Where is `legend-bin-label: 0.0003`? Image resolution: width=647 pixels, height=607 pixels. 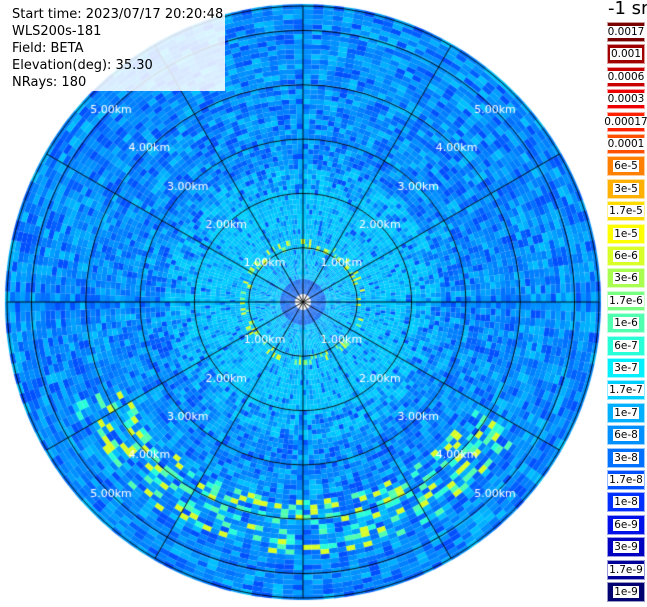
legend-bin-label: 0.0003 is located at coordinates (626, 99).